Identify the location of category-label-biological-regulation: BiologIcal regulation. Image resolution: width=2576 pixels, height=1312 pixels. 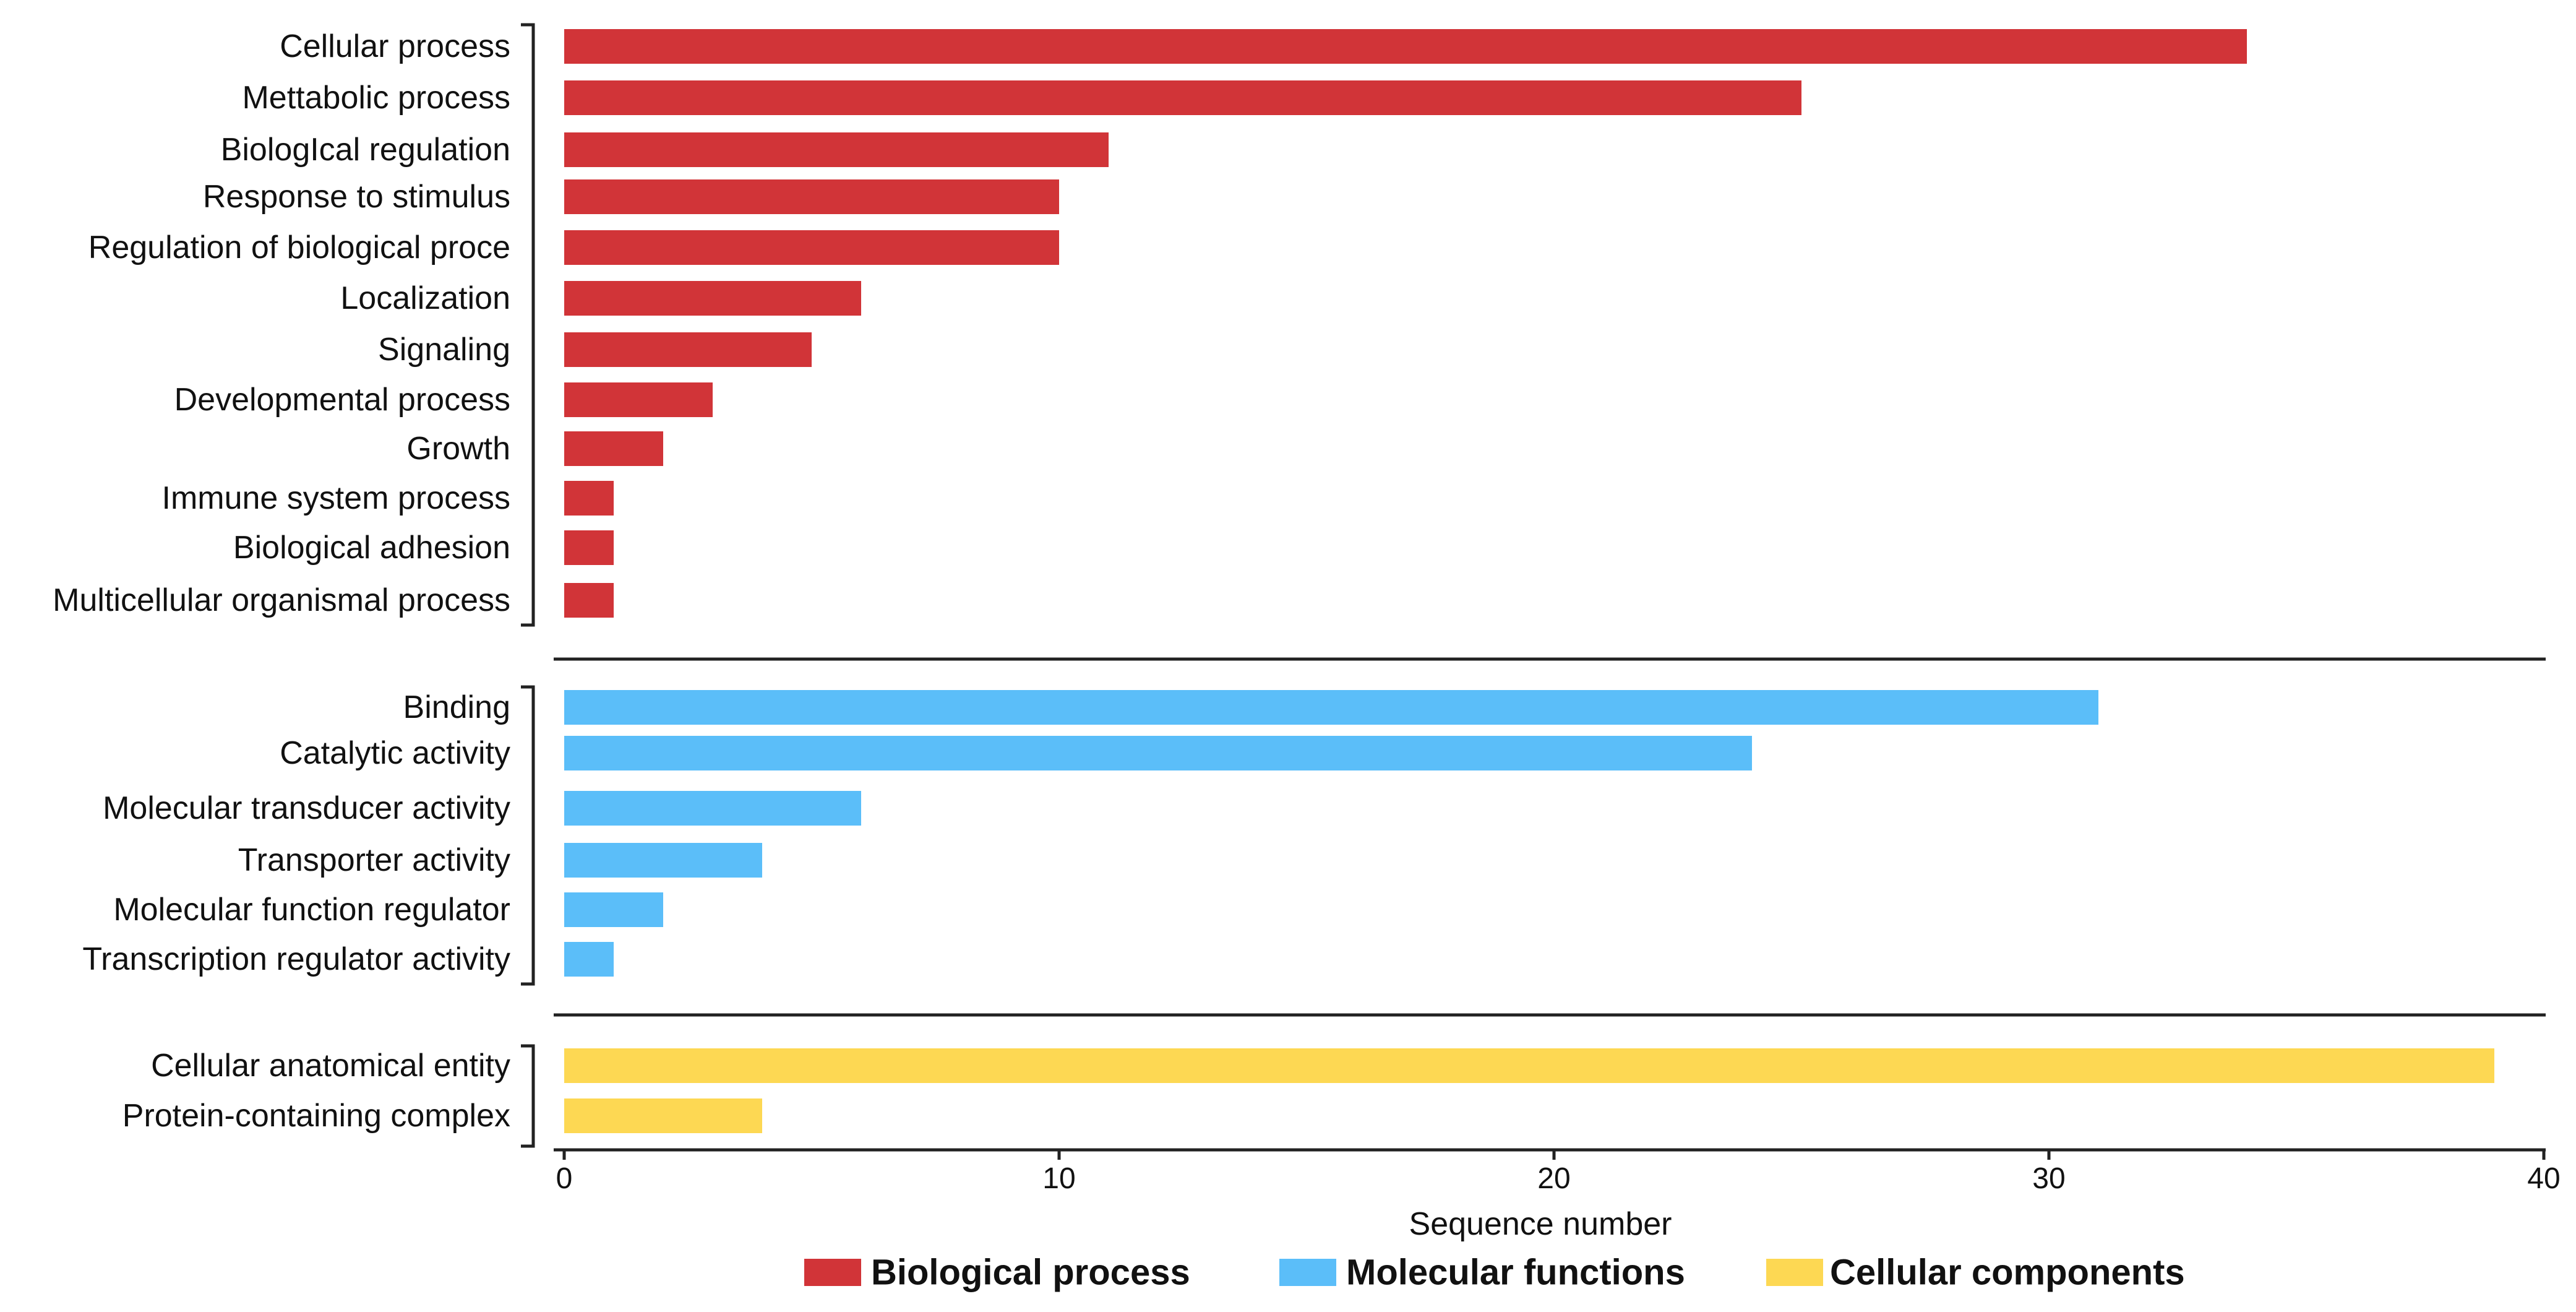
(365, 150).